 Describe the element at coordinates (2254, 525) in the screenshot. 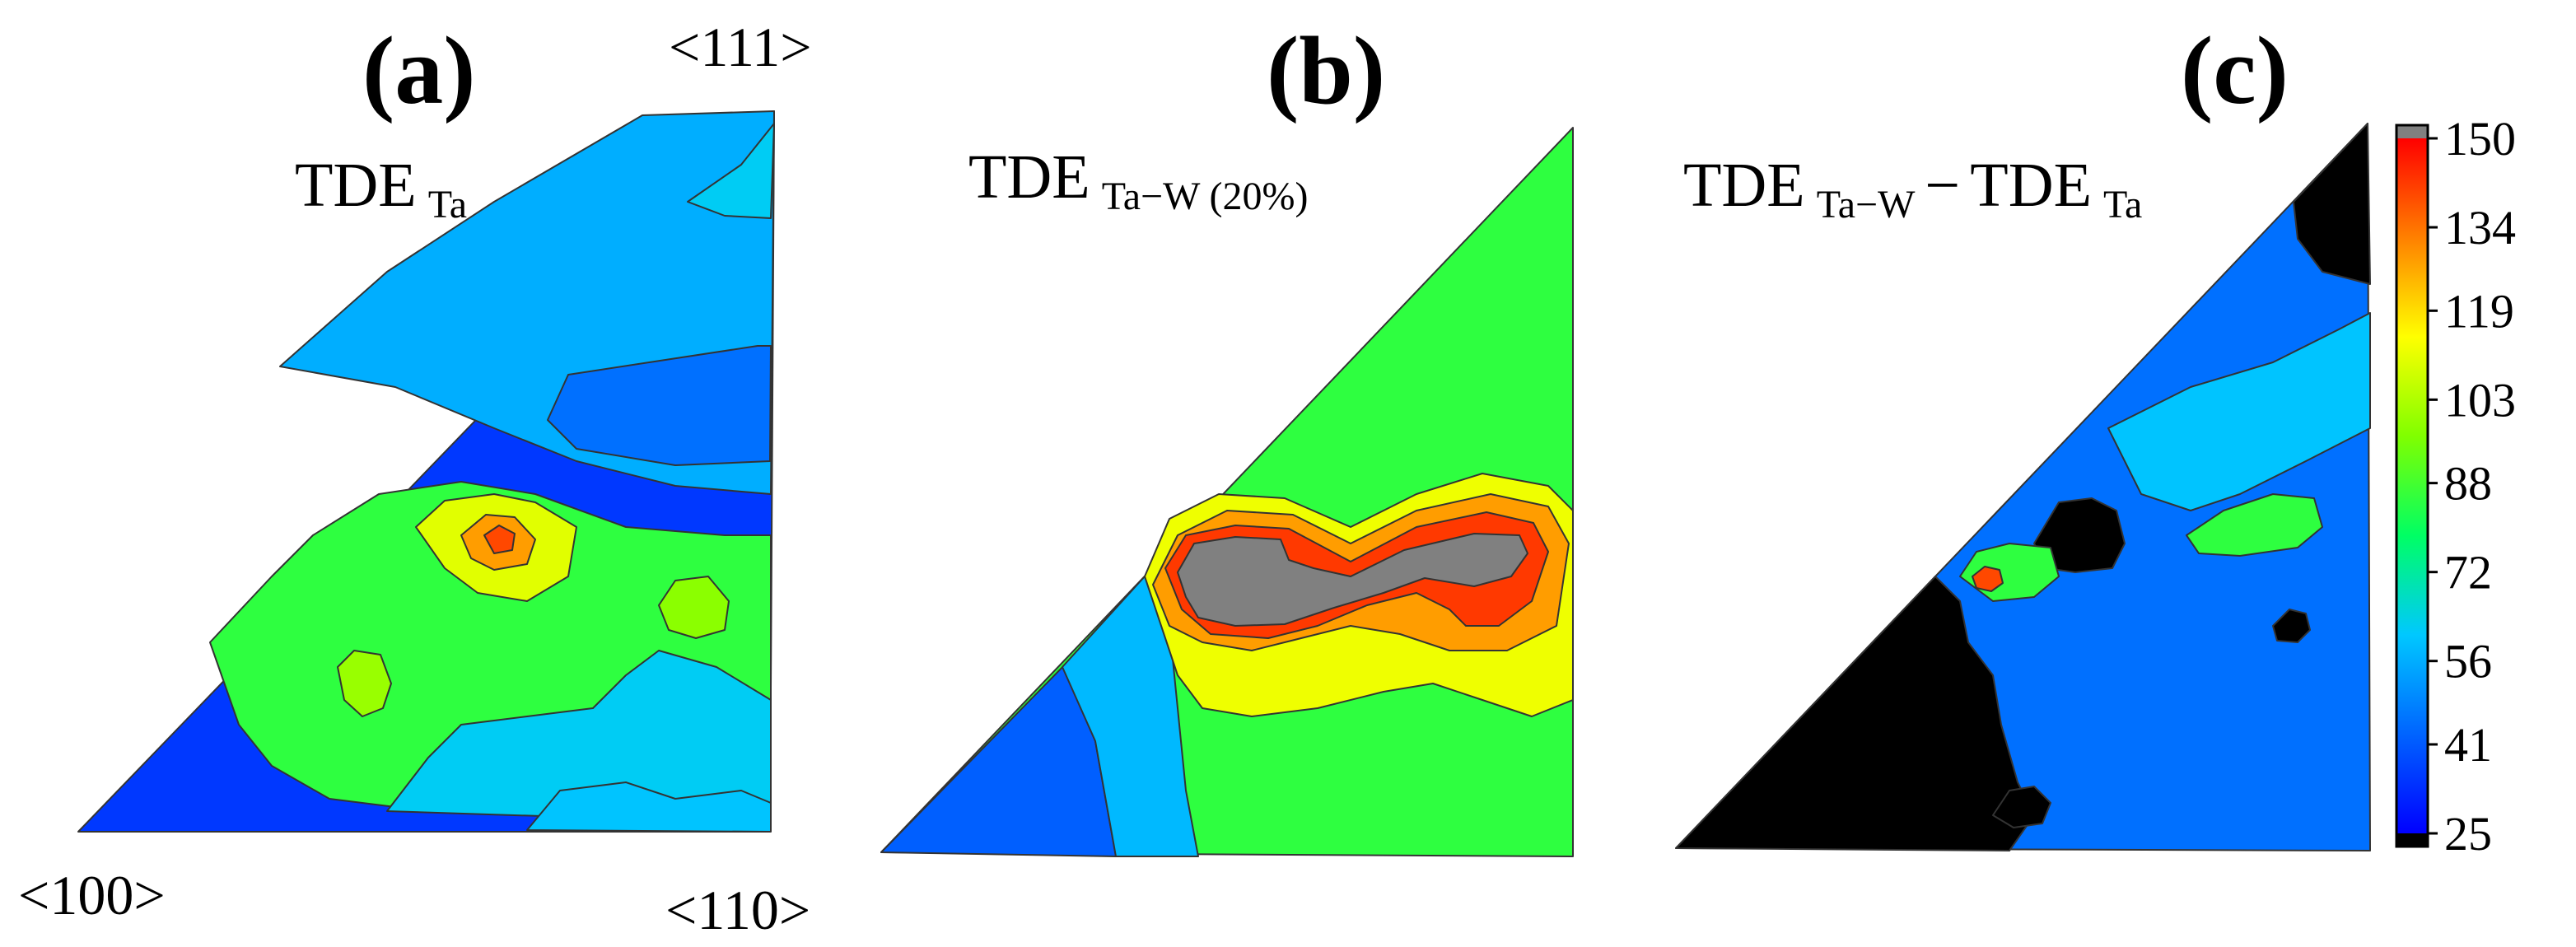

I see `contour-region-c-green-island-right` at that location.